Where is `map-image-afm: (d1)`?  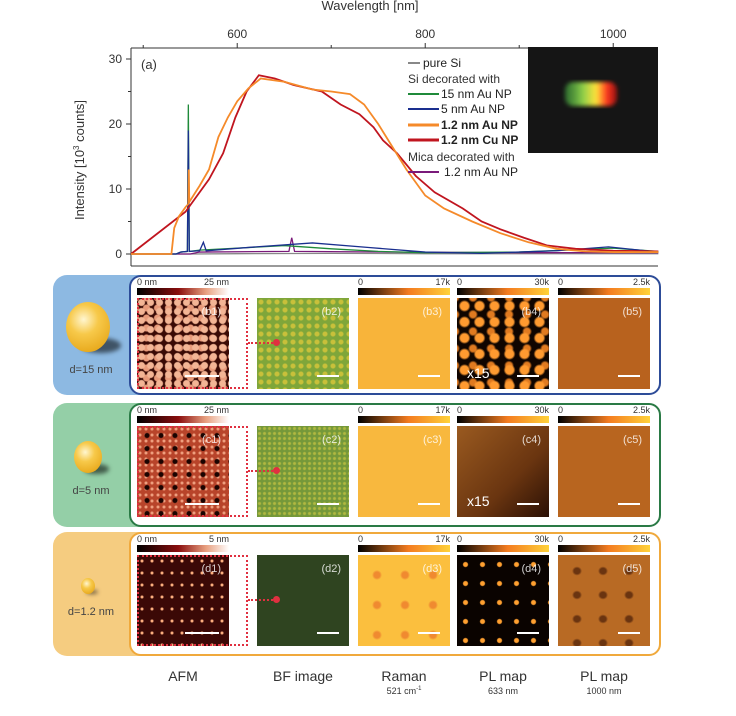
map-image-afm: (d1) is located at coordinates (183, 600).